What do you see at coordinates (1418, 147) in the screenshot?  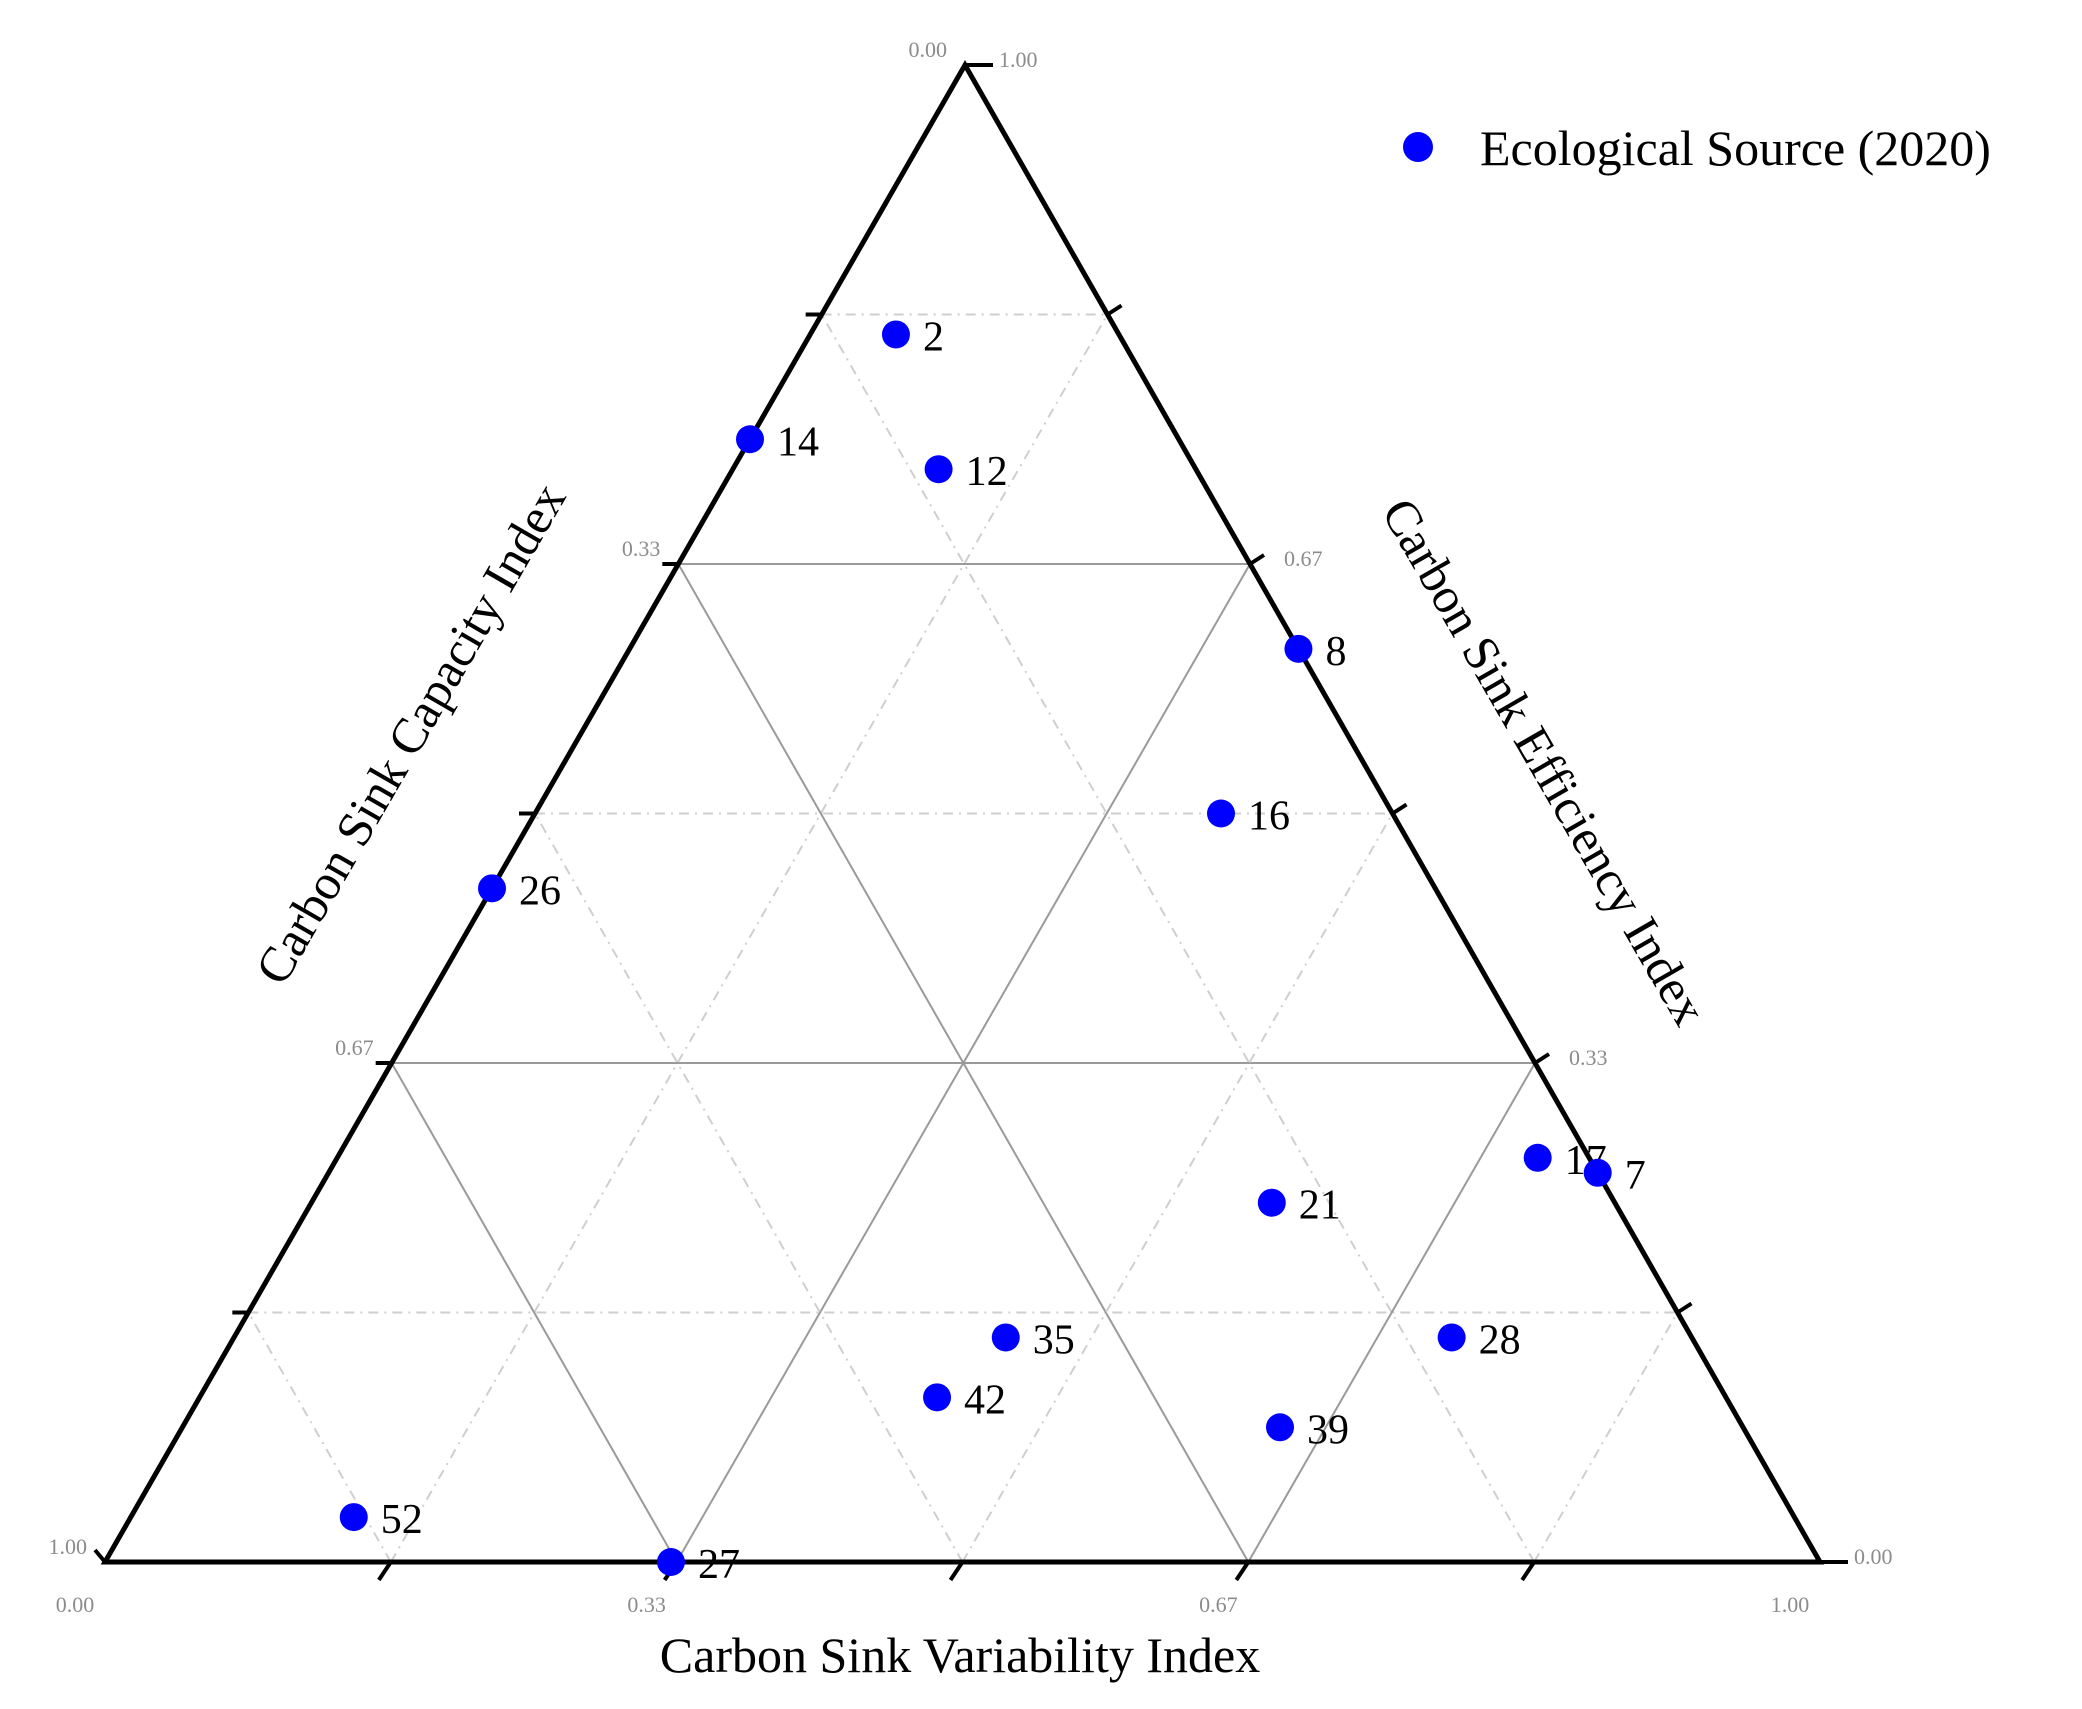 I see `legend-marker` at bounding box center [1418, 147].